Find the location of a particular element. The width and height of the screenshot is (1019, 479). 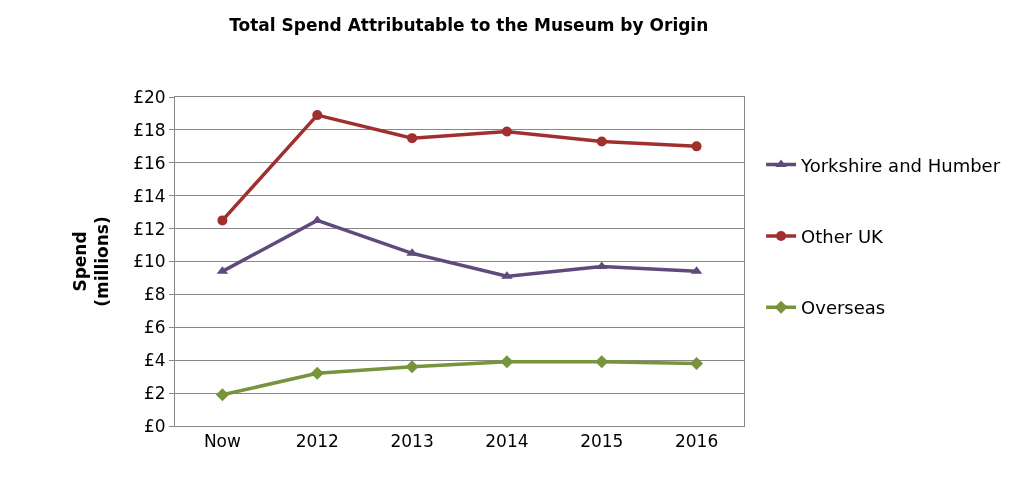

x-tick-label: 2016 is located at coordinates (696, 441).